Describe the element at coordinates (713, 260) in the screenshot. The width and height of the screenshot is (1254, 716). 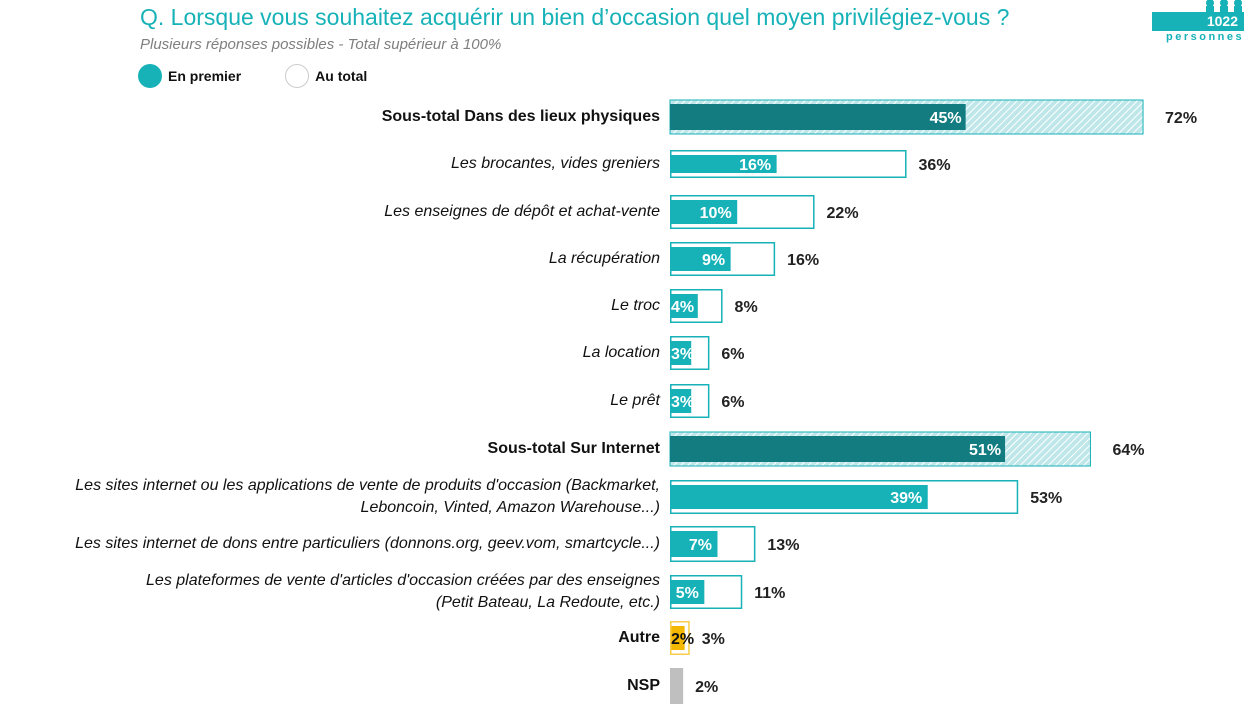
I see `first-value-label: 9%` at that location.